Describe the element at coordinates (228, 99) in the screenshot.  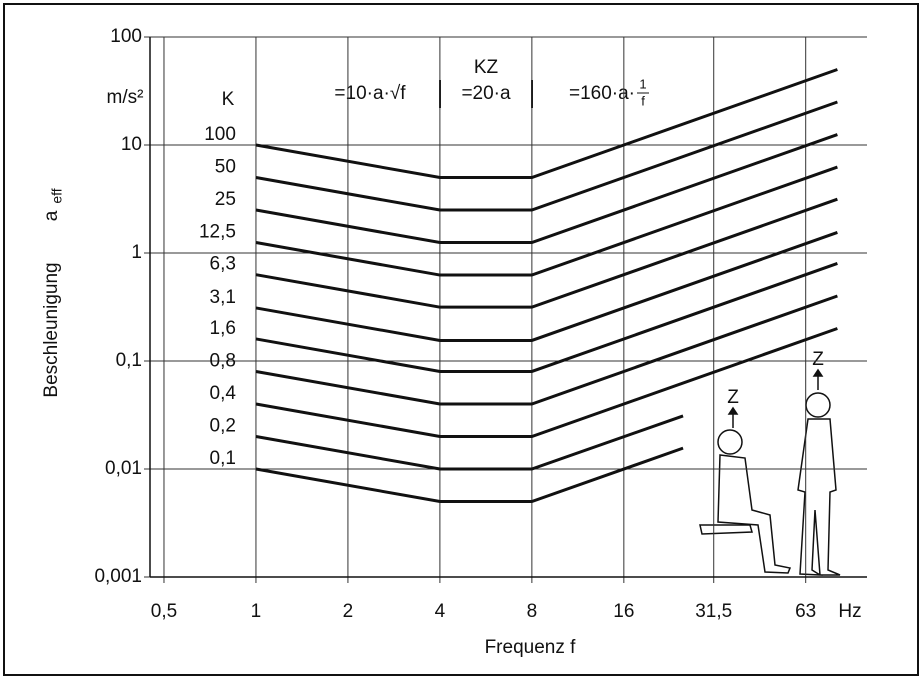
I see `legend-title: K` at that location.